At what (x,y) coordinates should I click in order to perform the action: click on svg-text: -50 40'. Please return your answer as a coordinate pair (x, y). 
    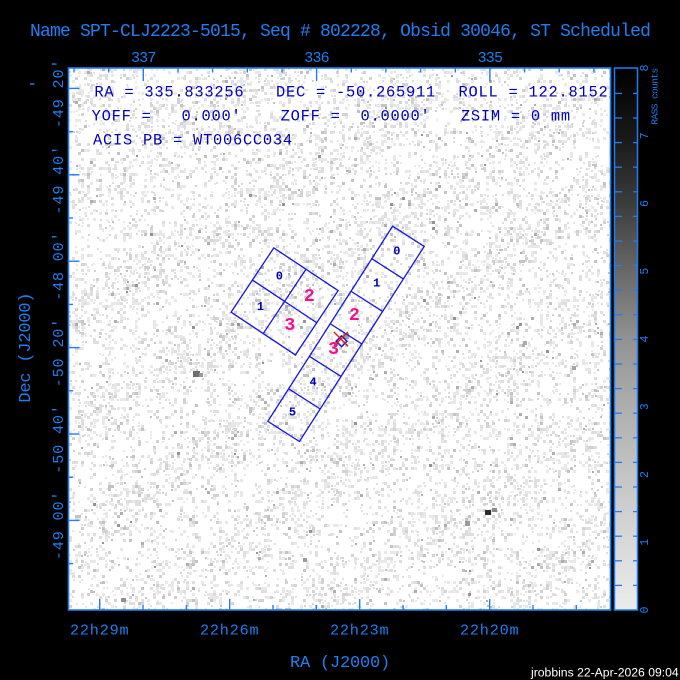
    Looking at the image, I should click on (59, 438).